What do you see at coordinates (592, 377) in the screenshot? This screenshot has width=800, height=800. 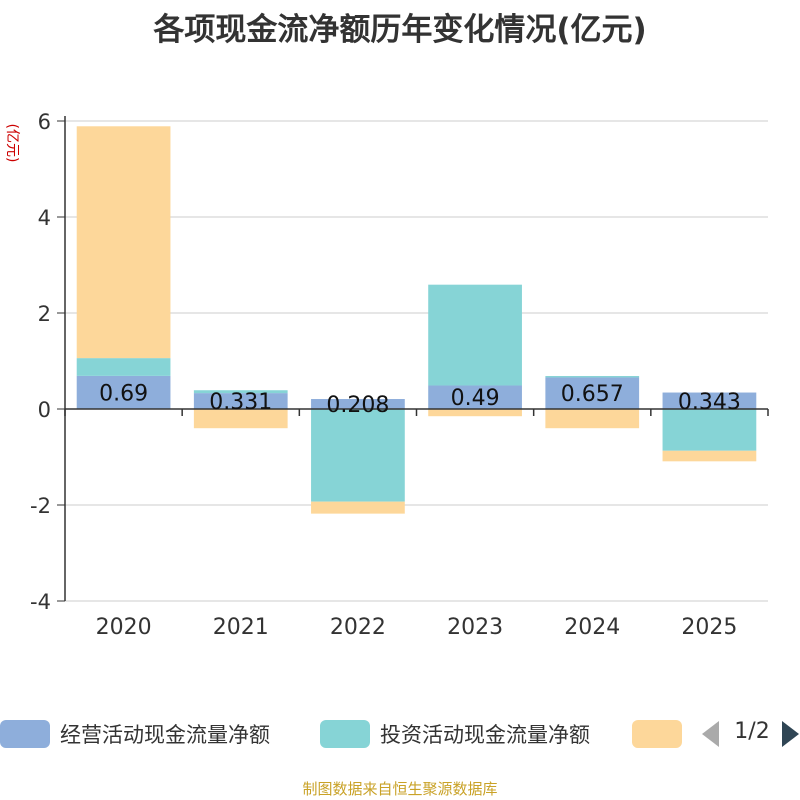 I see `bar-2-2024` at bounding box center [592, 377].